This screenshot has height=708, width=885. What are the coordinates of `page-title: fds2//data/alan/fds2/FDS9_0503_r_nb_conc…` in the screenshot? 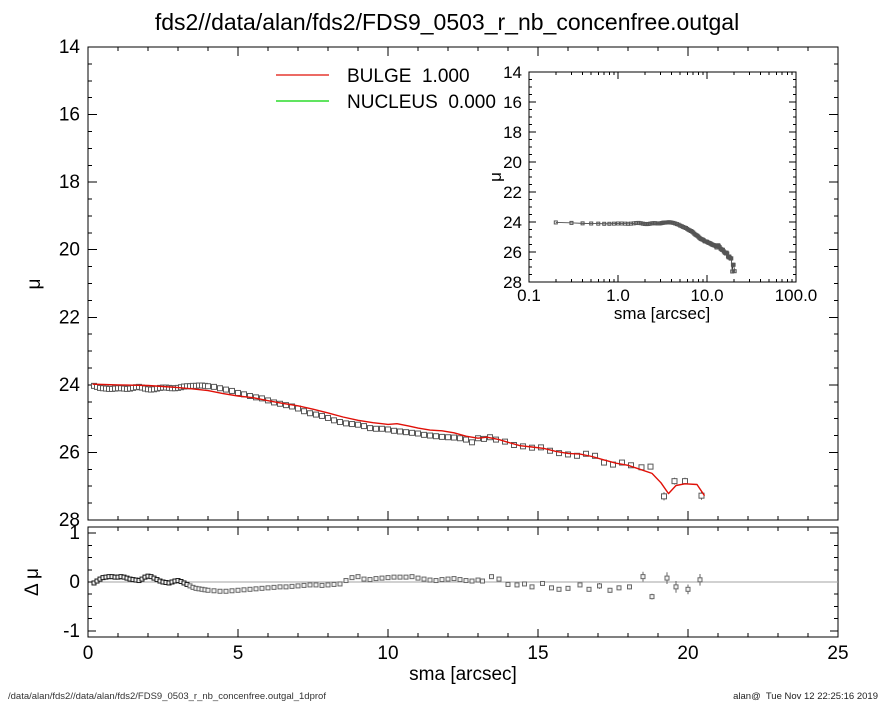 It's located at (447, 22).